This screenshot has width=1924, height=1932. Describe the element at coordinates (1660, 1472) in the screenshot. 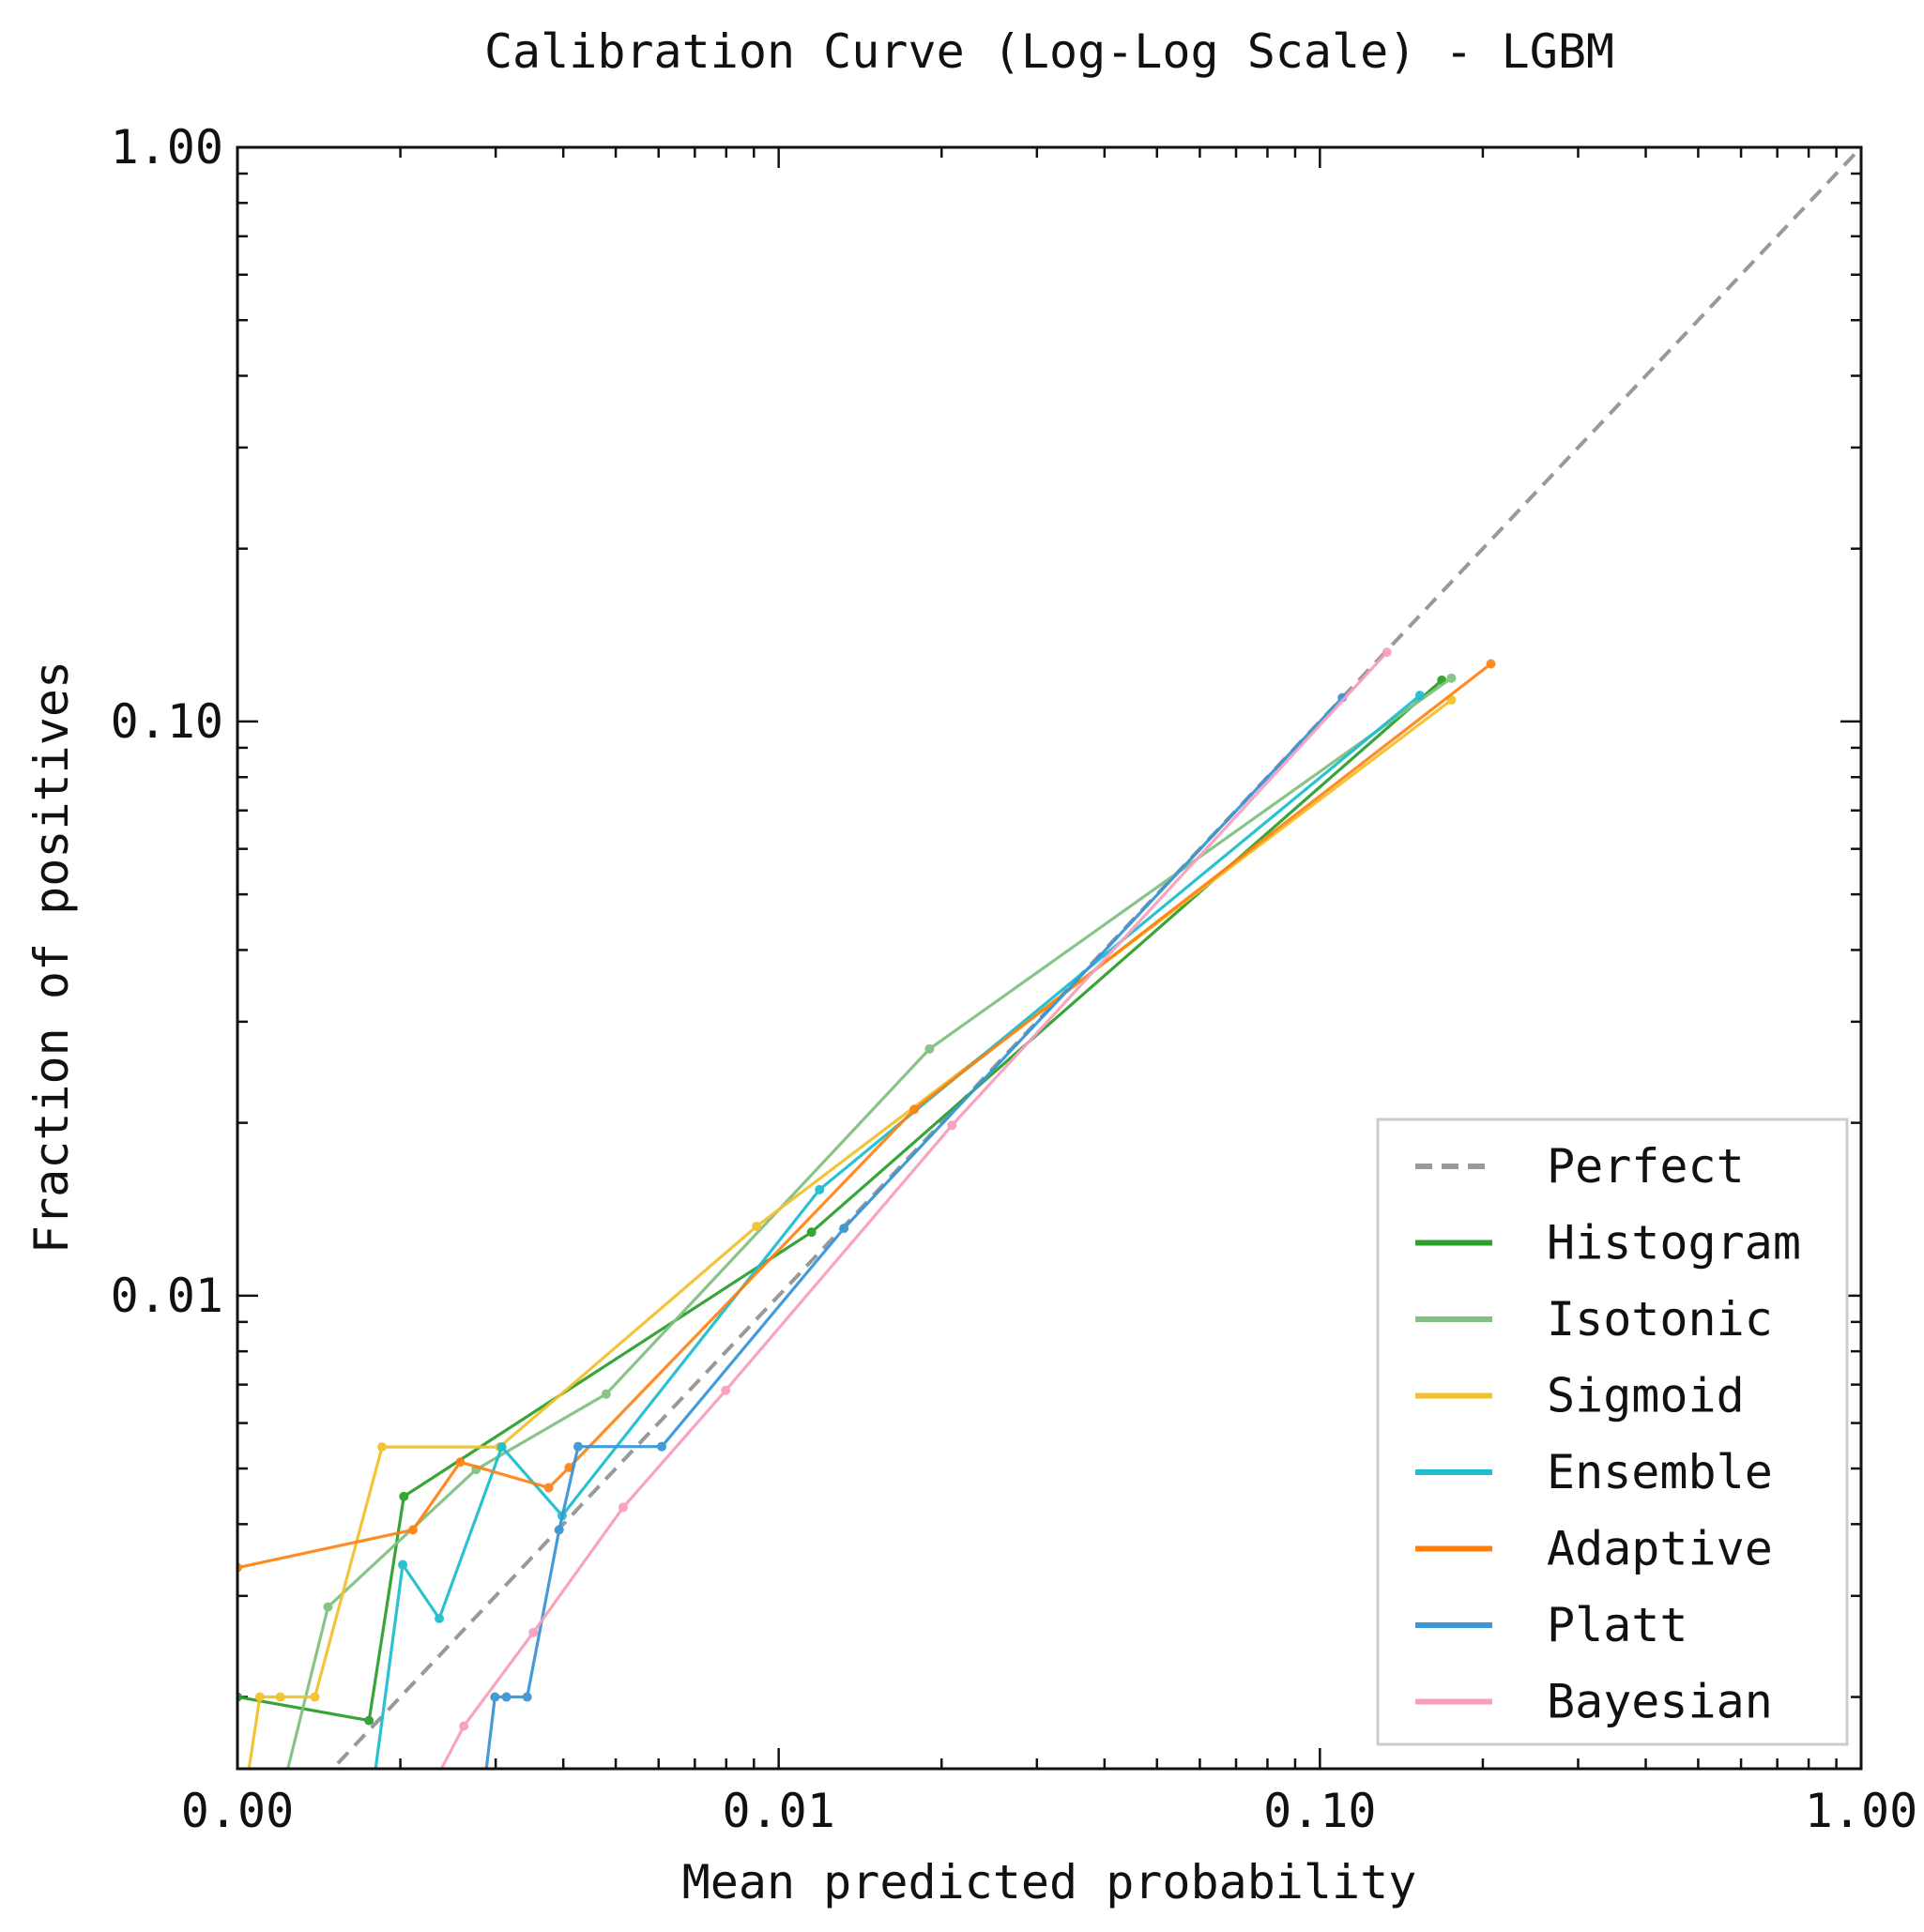

I see `legend-label-ensemble: Ensemble` at that location.